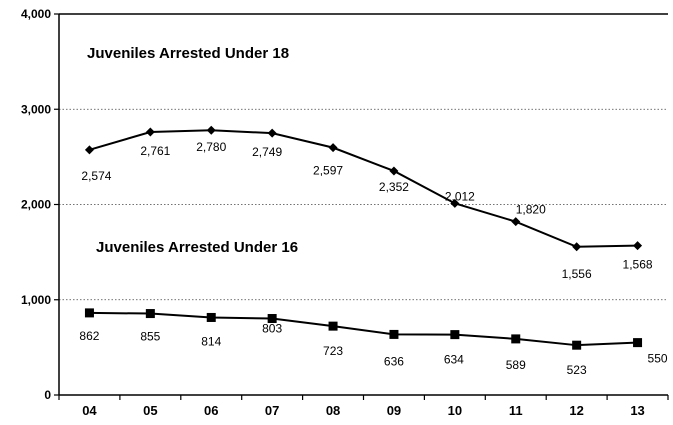 Image resolution: width=673 pixels, height=425 pixels. I want to click on data-label: 2,352, so click(394, 187).